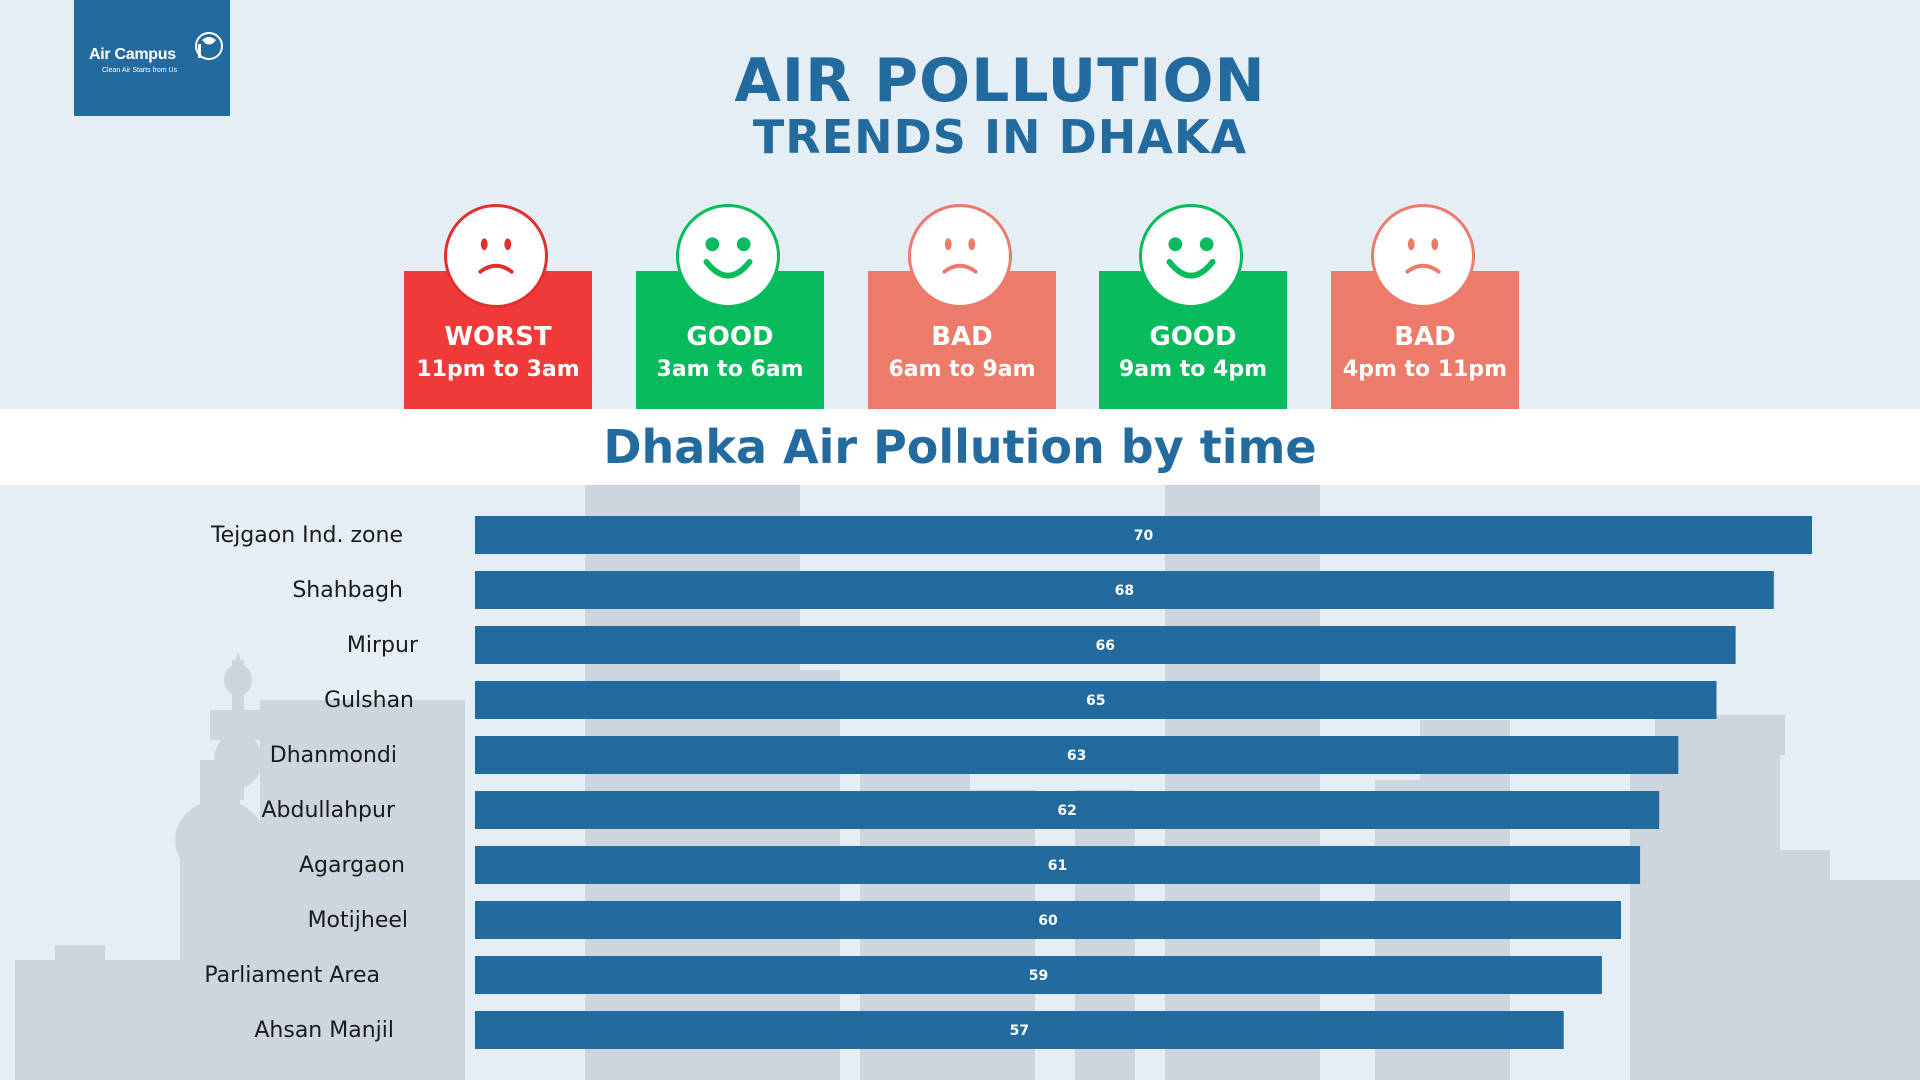 This screenshot has height=1080, width=1920. I want to click on bar-value-label: 57, so click(1019, 1031).